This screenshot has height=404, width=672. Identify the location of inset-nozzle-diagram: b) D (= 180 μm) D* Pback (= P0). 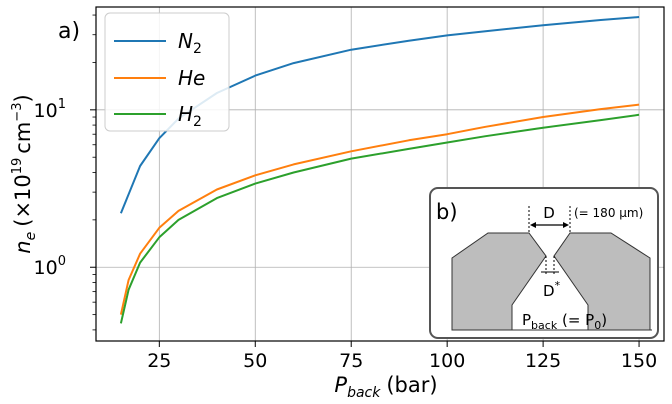
(544, 263).